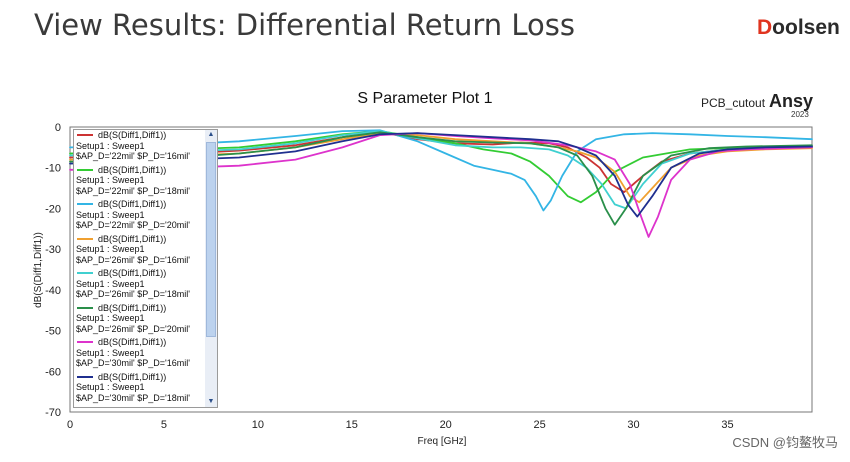  What do you see at coordinates (58, 128) in the screenshot?
I see `y-tick-label: 0` at bounding box center [58, 128].